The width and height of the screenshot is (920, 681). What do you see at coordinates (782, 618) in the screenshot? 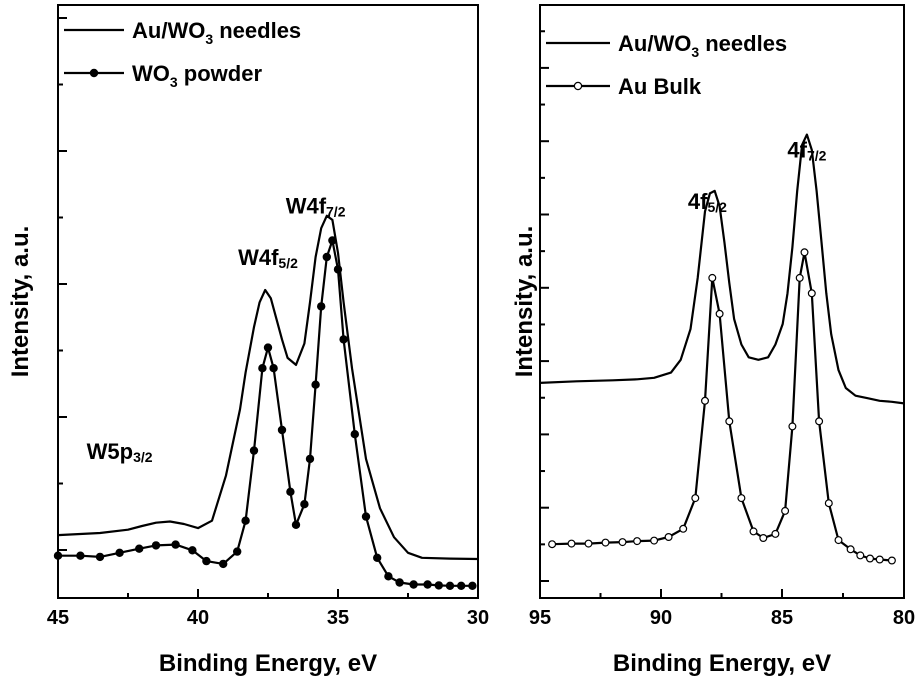
I see `x-tick-label: 85` at bounding box center [782, 618].